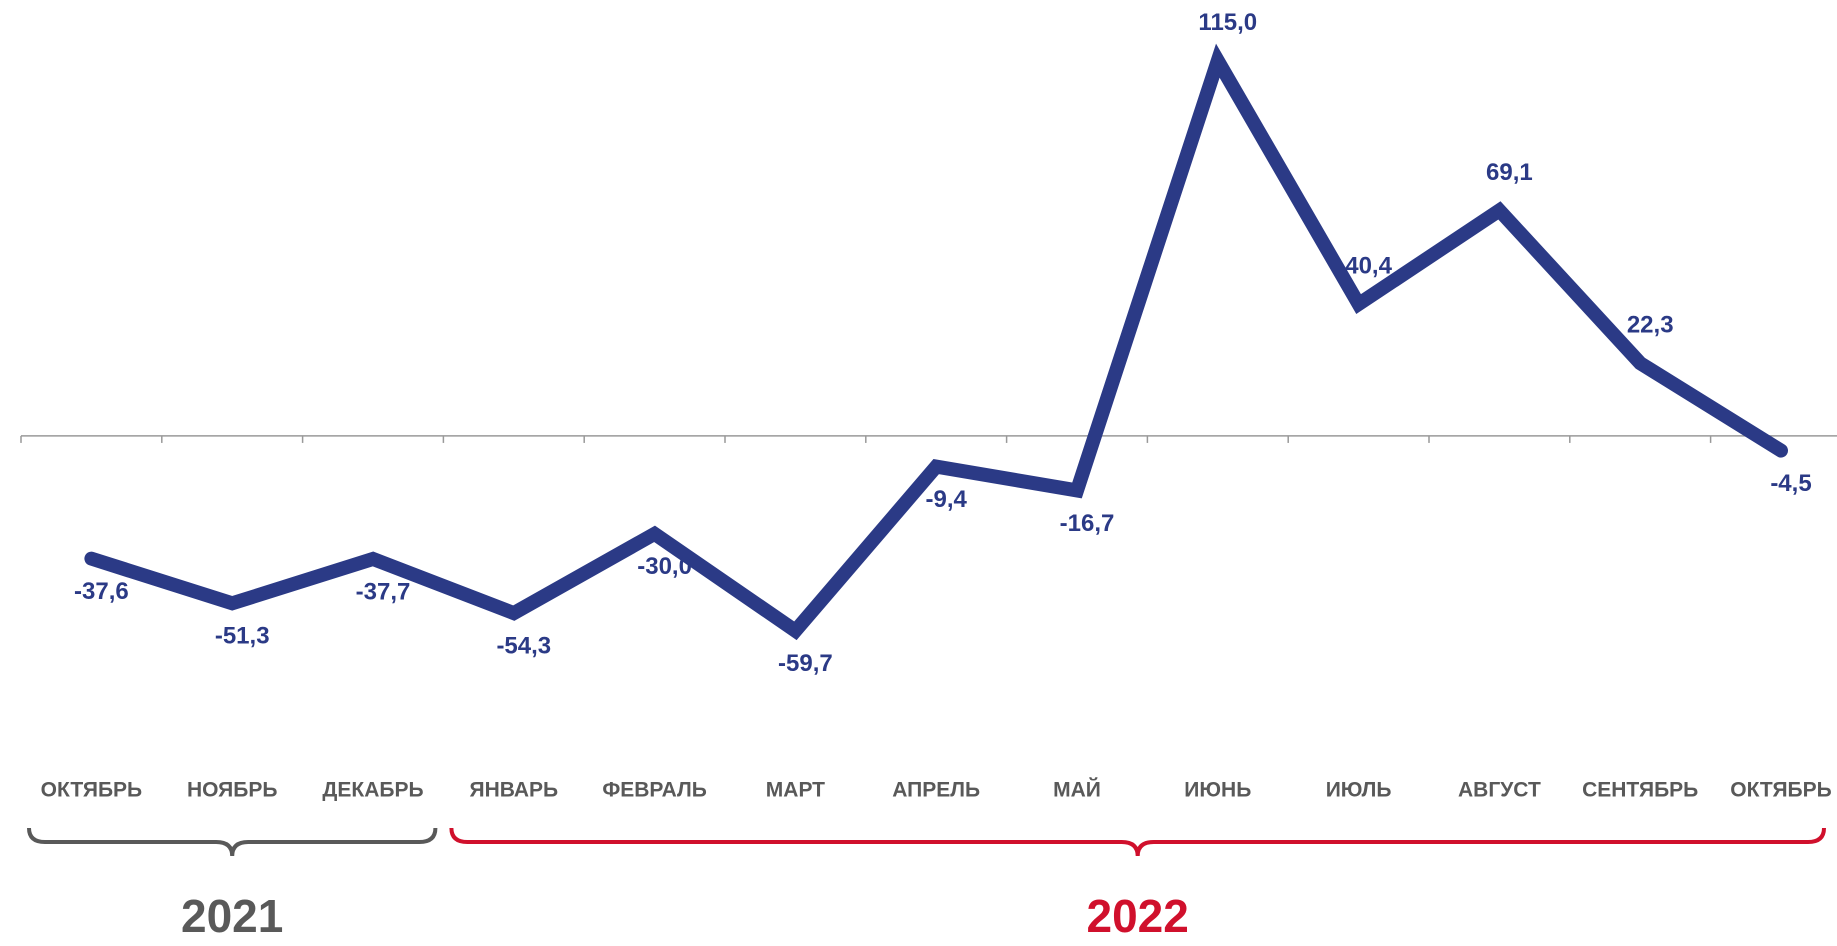 The width and height of the screenshot is (1837, 946). Describe the element at coordinates (664, 566) in the screenshot. I see `data-label: -30,0` at that location.